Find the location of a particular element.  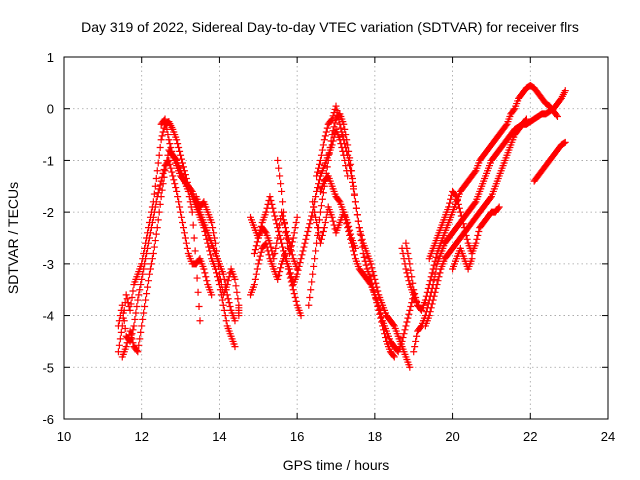

series-track-g is located at coordinates (301, 207).